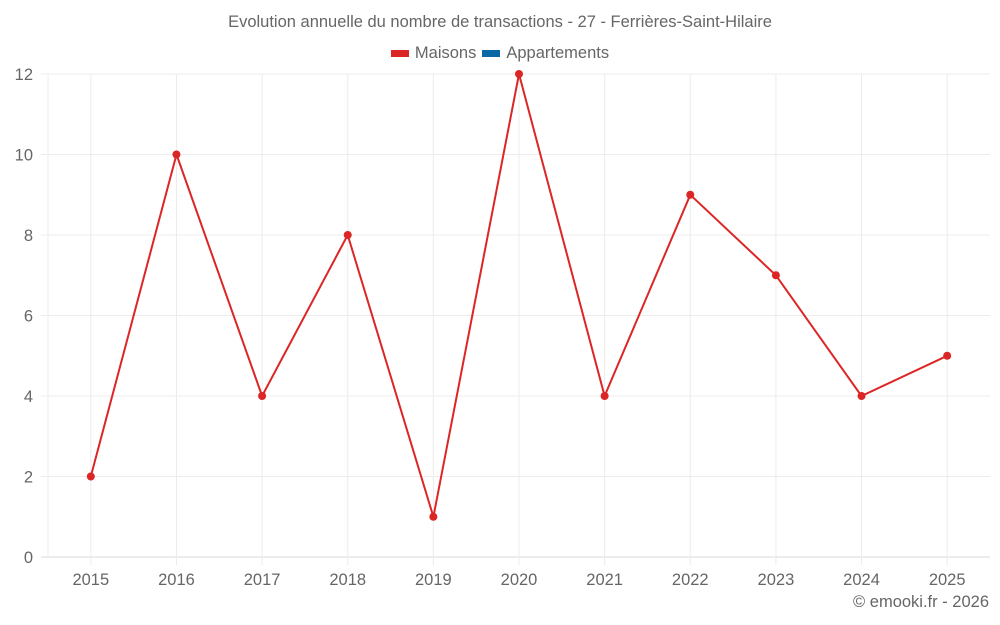  What do you see at coordinates (28, 236) in the screenshot?
I see `y-tick-label: 8` at bounding box center [28, 236].